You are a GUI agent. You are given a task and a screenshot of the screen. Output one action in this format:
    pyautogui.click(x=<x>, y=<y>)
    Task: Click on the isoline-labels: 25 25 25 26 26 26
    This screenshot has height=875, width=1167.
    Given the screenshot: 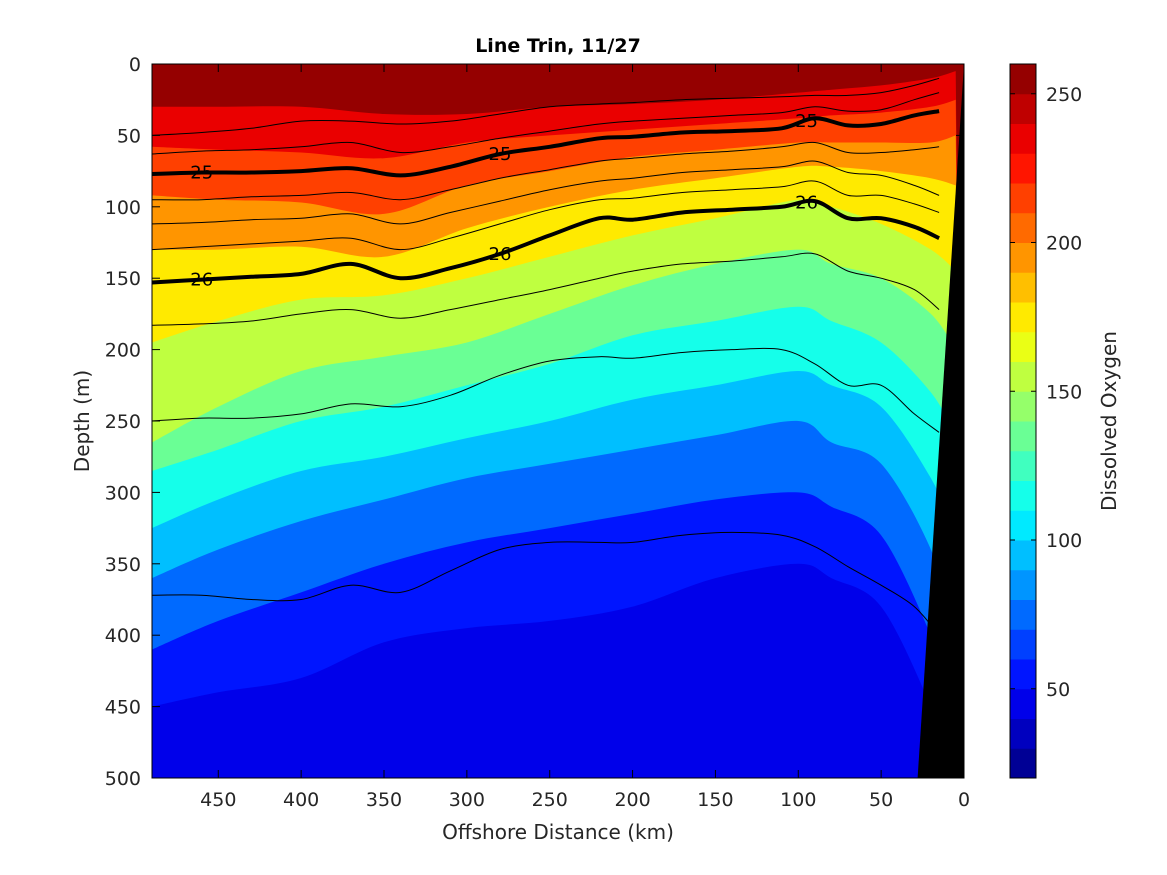 What is the action you would take?
    pyautogui.click(x=504, y=201)
    